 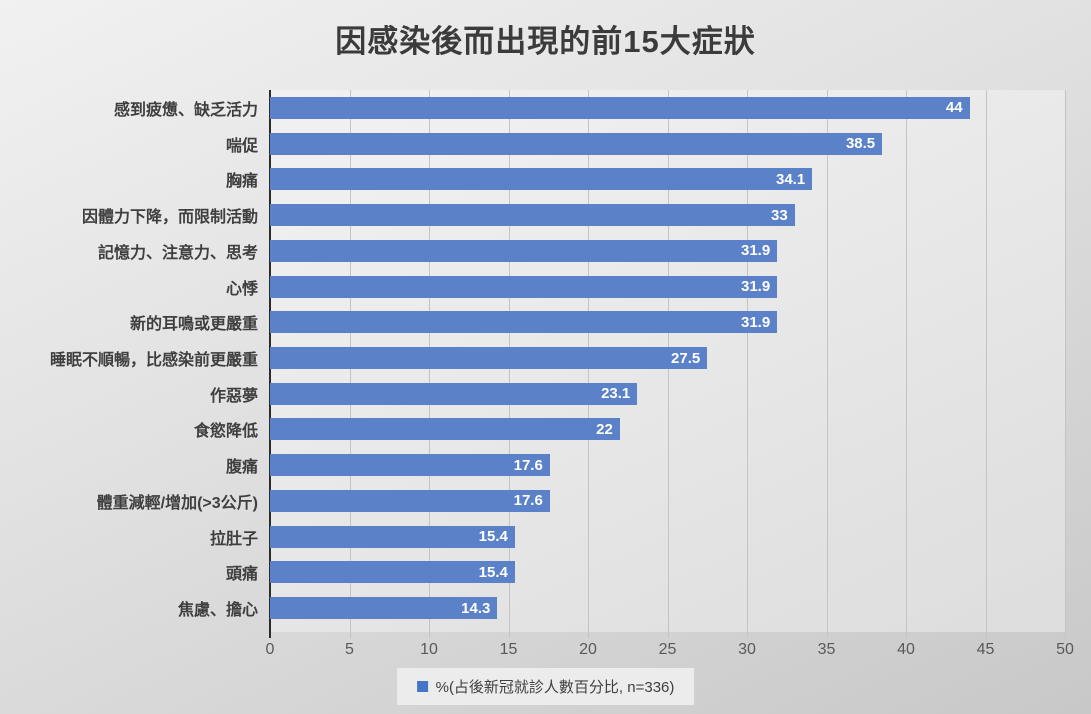 I want to click on bar-row: 頭痛 15.4, so click(x=532, y=573).